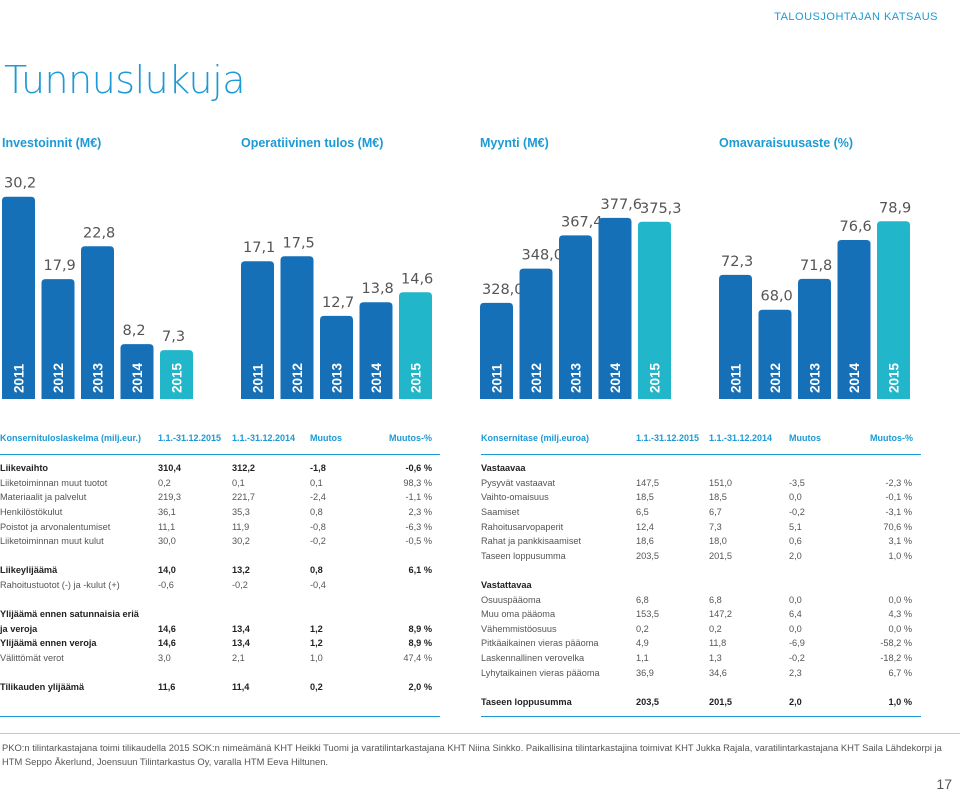 The image size is (960, 804). What do you see at coordinates (417, 482) in the screenshot?
I see `income-cell: 98,3 %` at bounding box center [417, 482].